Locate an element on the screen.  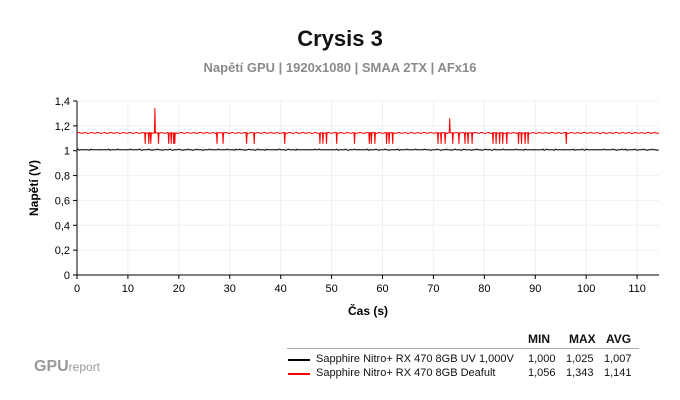
y-tick-label: 1,4 is located at coordinates (62, 102).